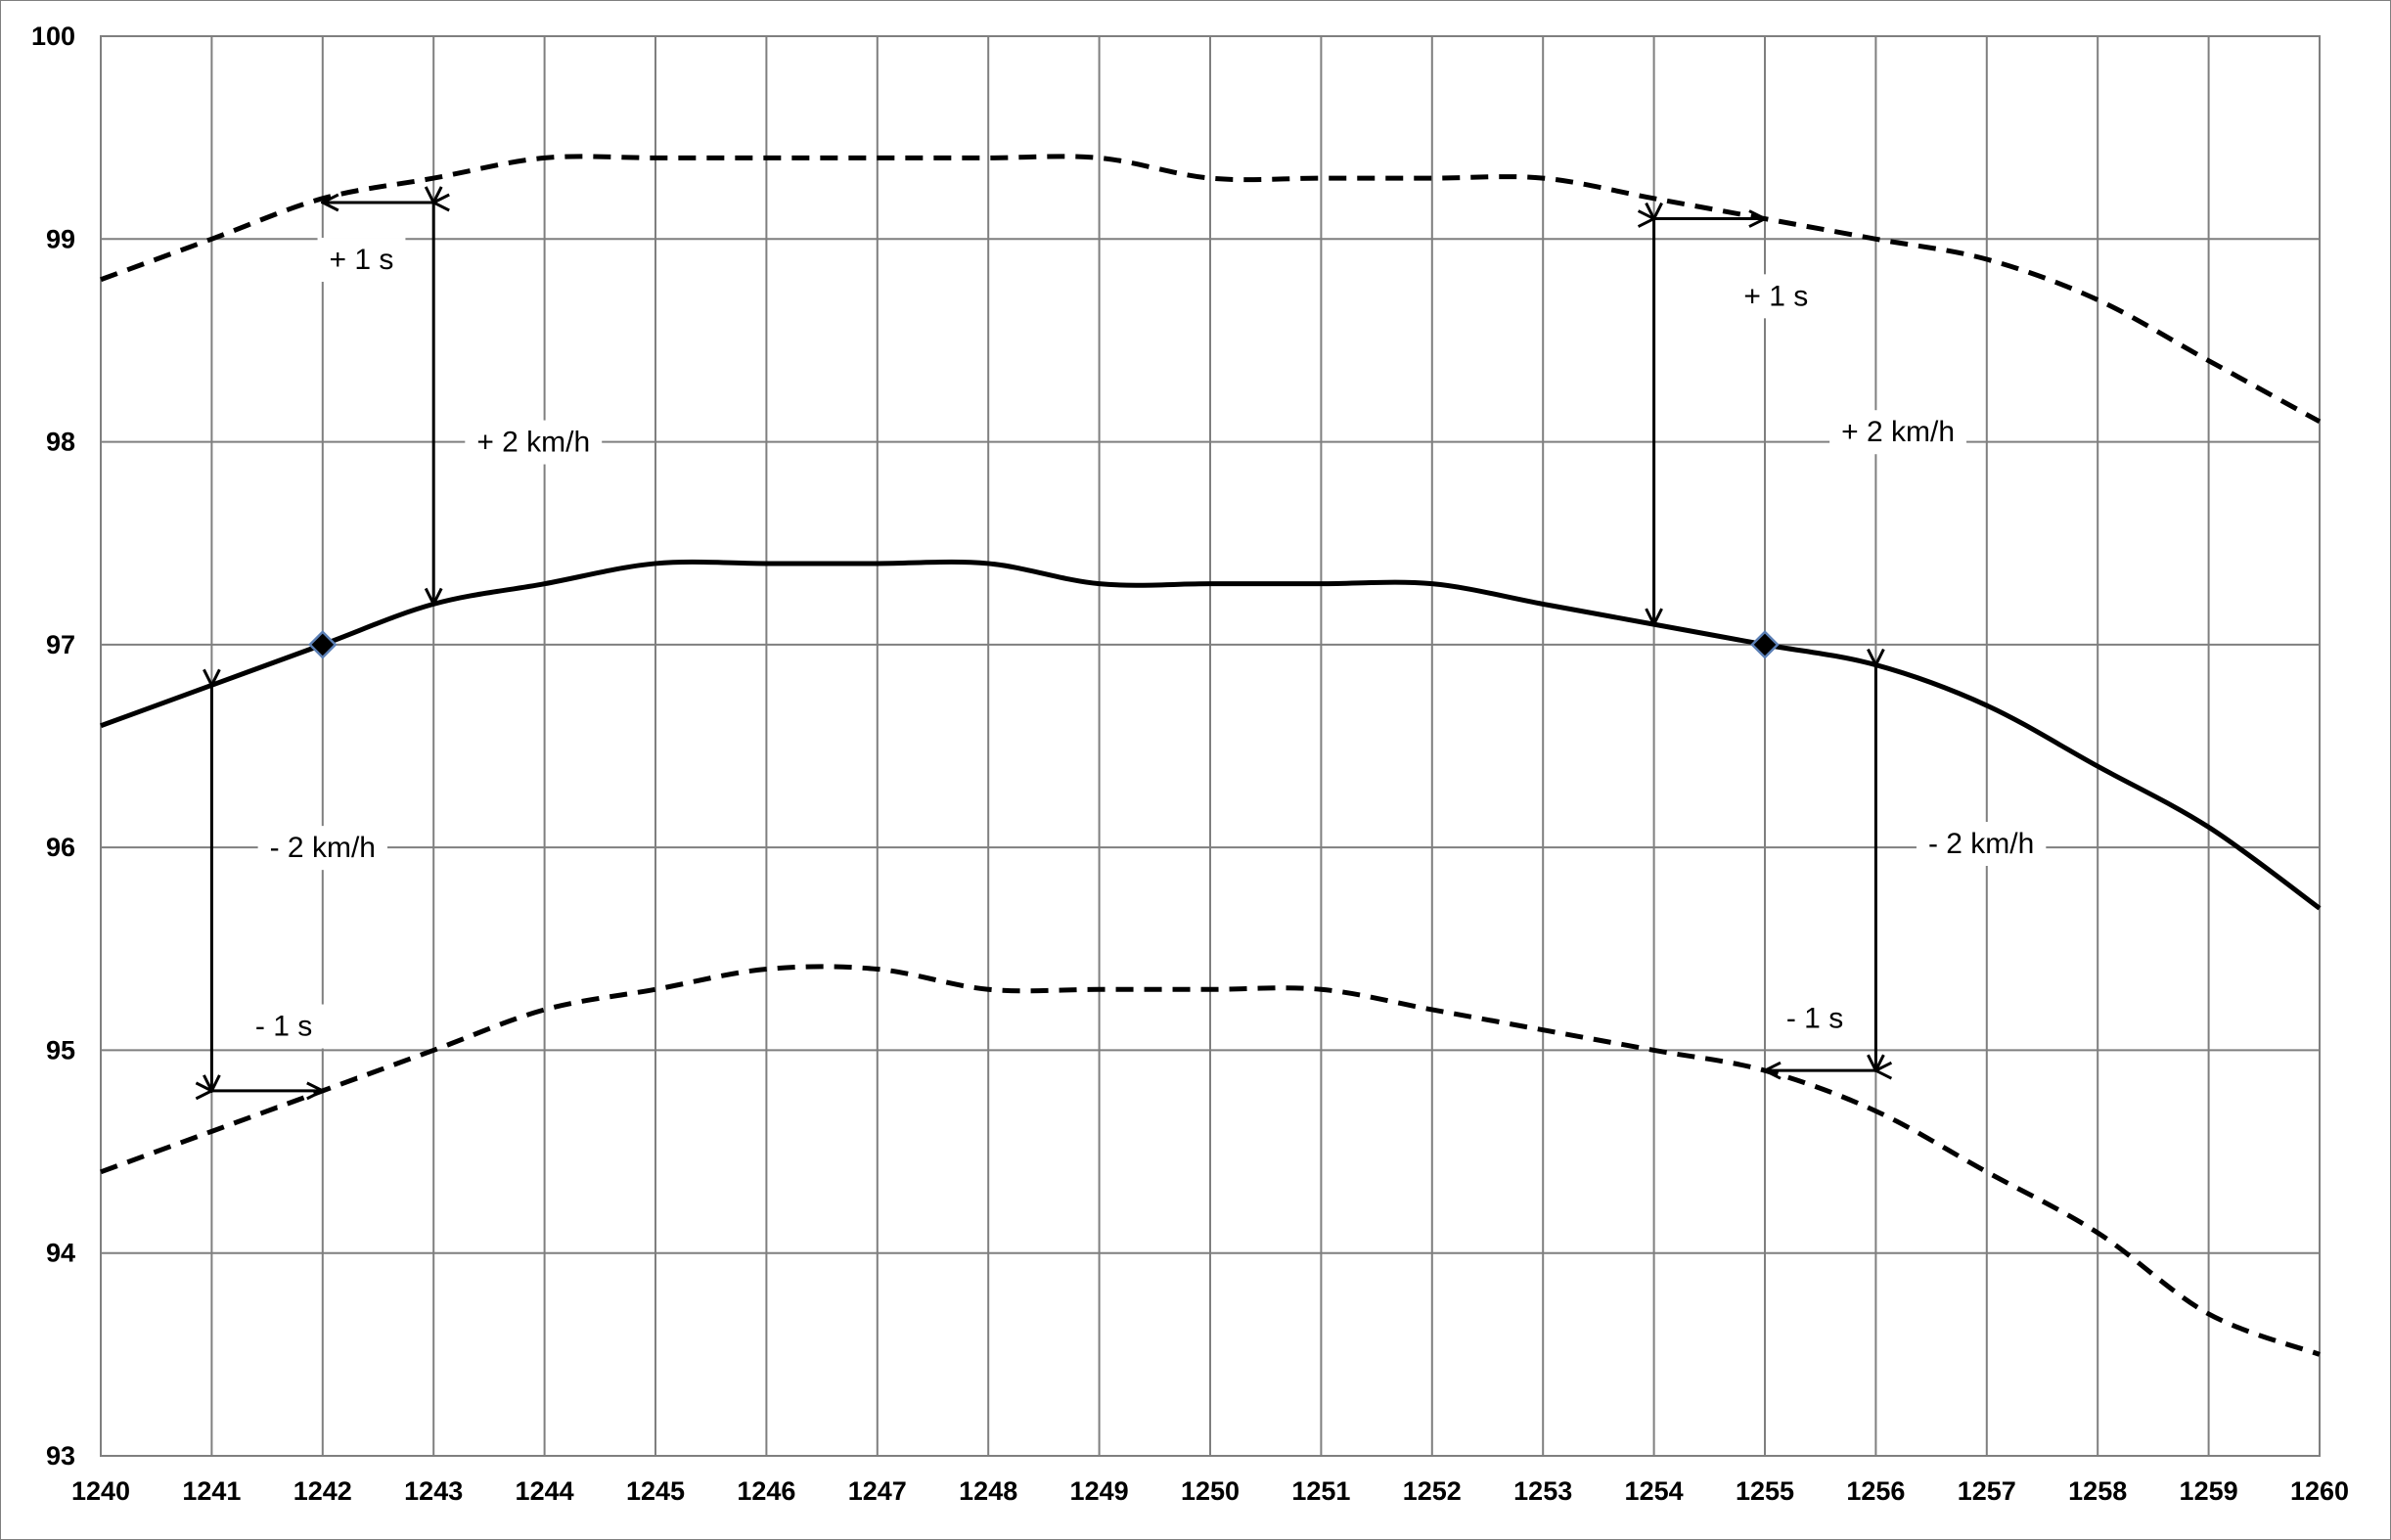  I want to click on x-tick-label: 1258, so click(2097, 1491).